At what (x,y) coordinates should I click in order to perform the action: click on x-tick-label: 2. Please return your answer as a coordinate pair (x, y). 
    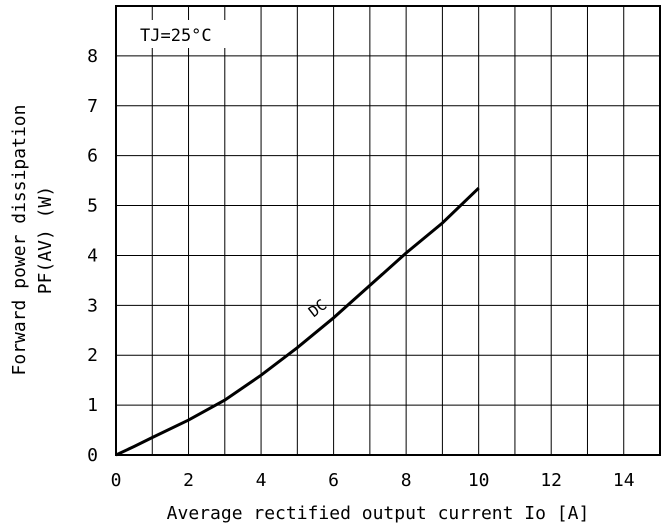
    Looking at the image, I should click on (188, 480).